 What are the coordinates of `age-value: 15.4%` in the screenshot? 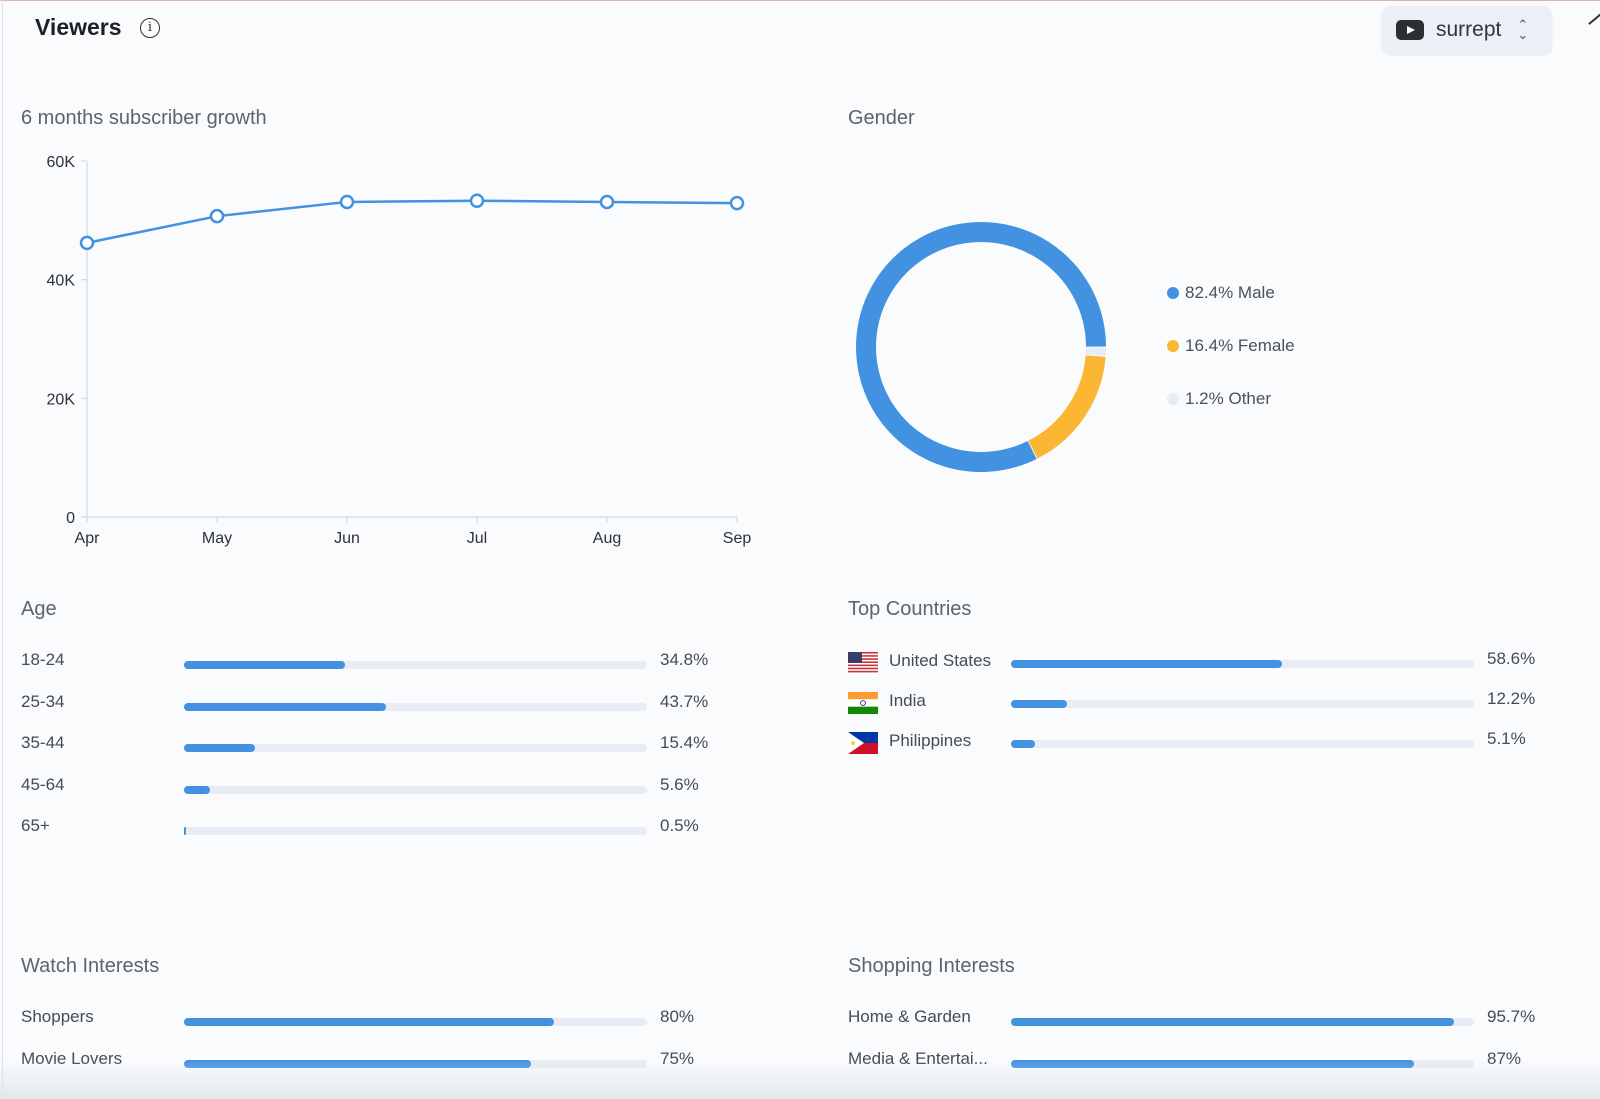 It's located at (684, 742).